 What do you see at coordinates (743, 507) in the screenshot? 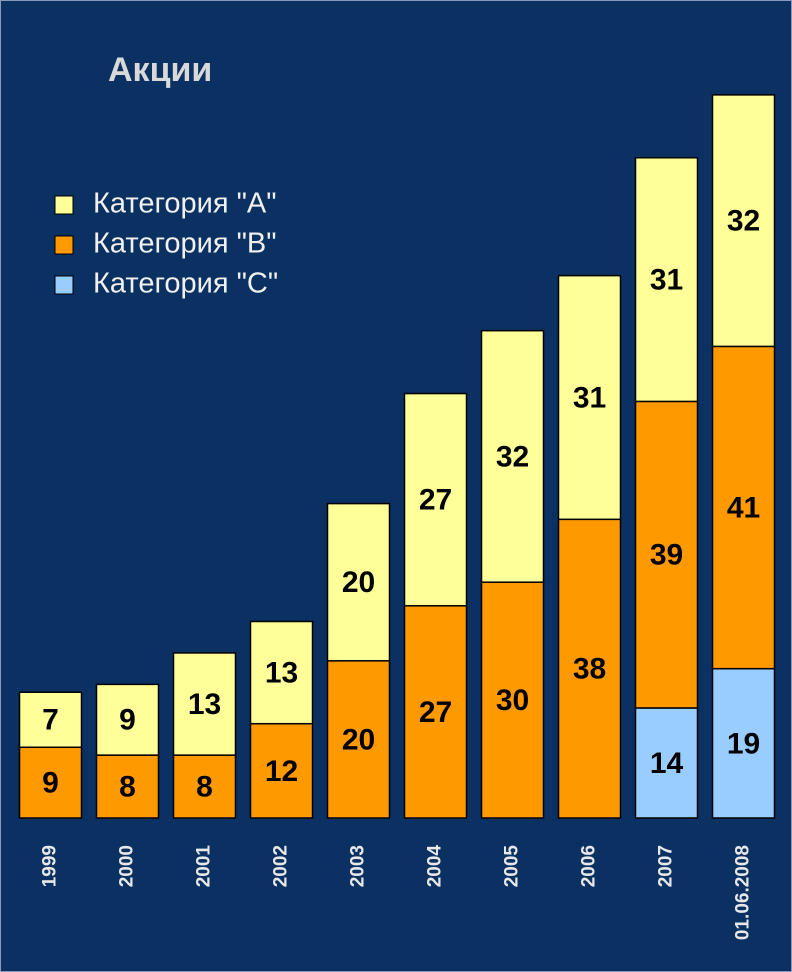
I see `data-label: 41` at bounding box center [743, 507].